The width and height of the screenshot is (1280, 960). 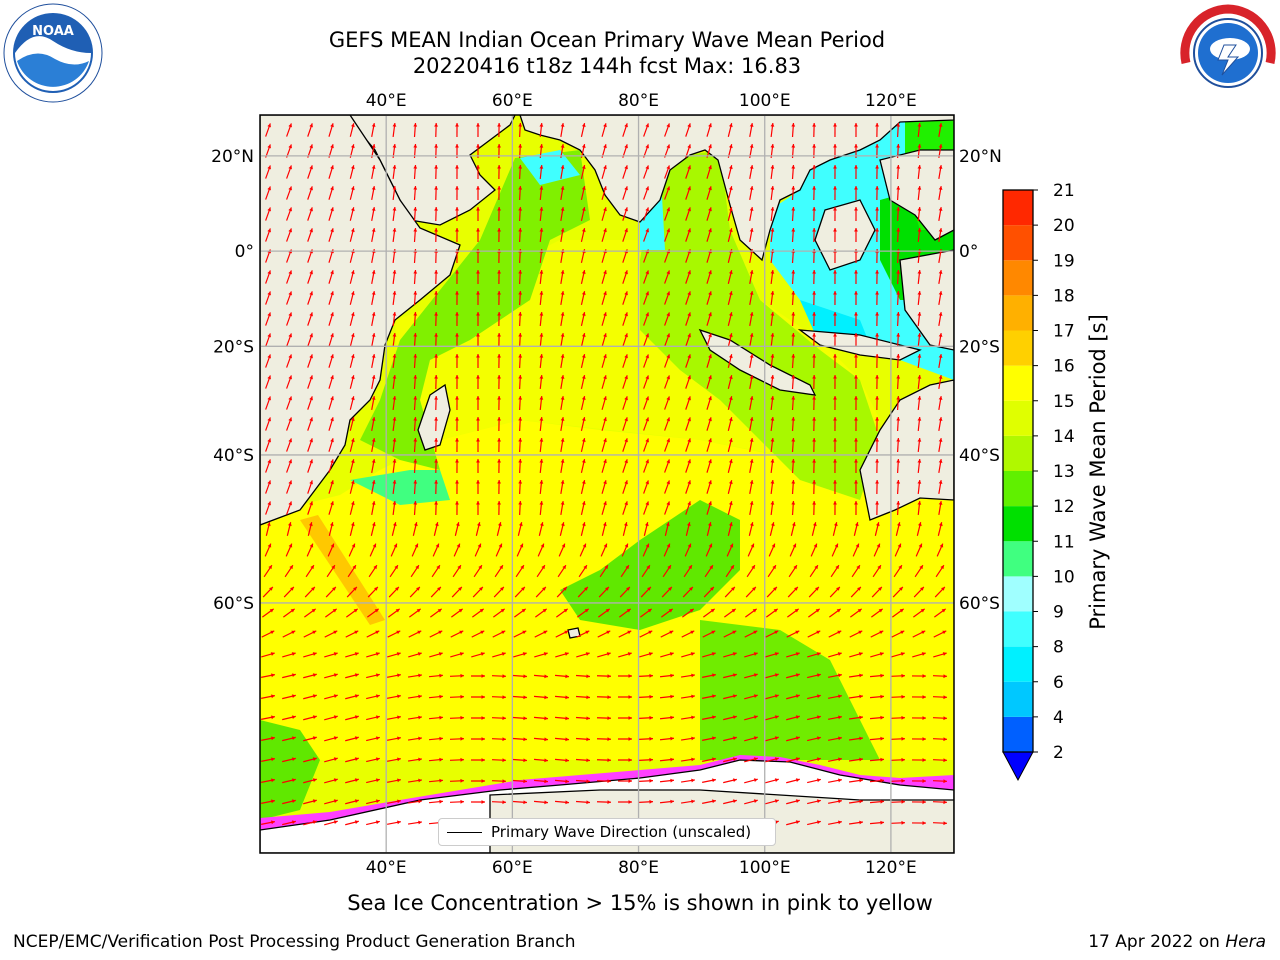 What do you see at coordinates (980, 157) in the screenshot?
I see `lat-tick-right-0: 20°N` at bounding box center [980, 157].